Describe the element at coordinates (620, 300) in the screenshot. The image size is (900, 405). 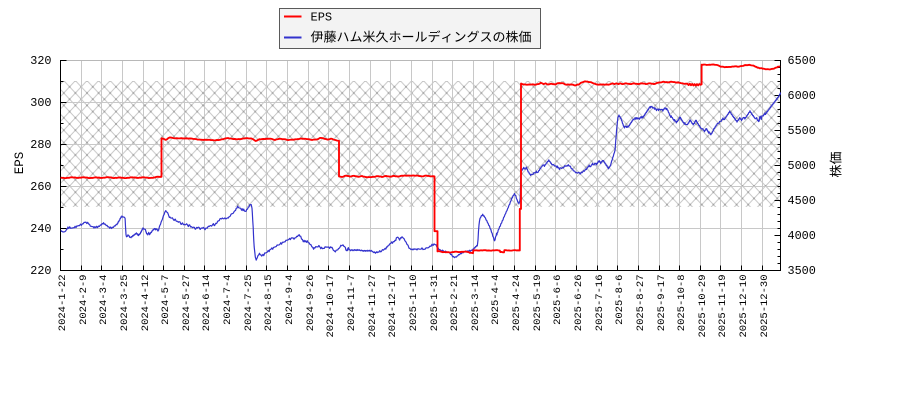
I see `svg-text: 2025-8-6` at that location.